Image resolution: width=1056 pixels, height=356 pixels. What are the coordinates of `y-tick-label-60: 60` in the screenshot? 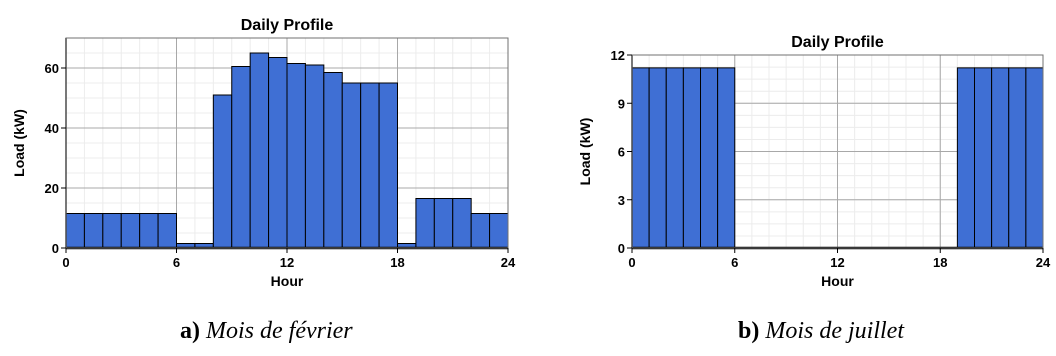 It's located at (52, 68).